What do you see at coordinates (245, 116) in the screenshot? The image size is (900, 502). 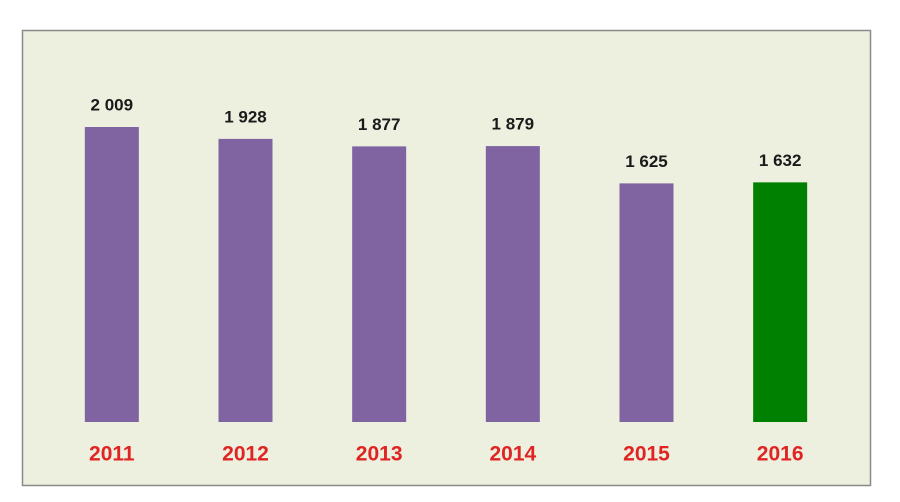 I see `value-label: 1 928` at bounding box center [245, 116].